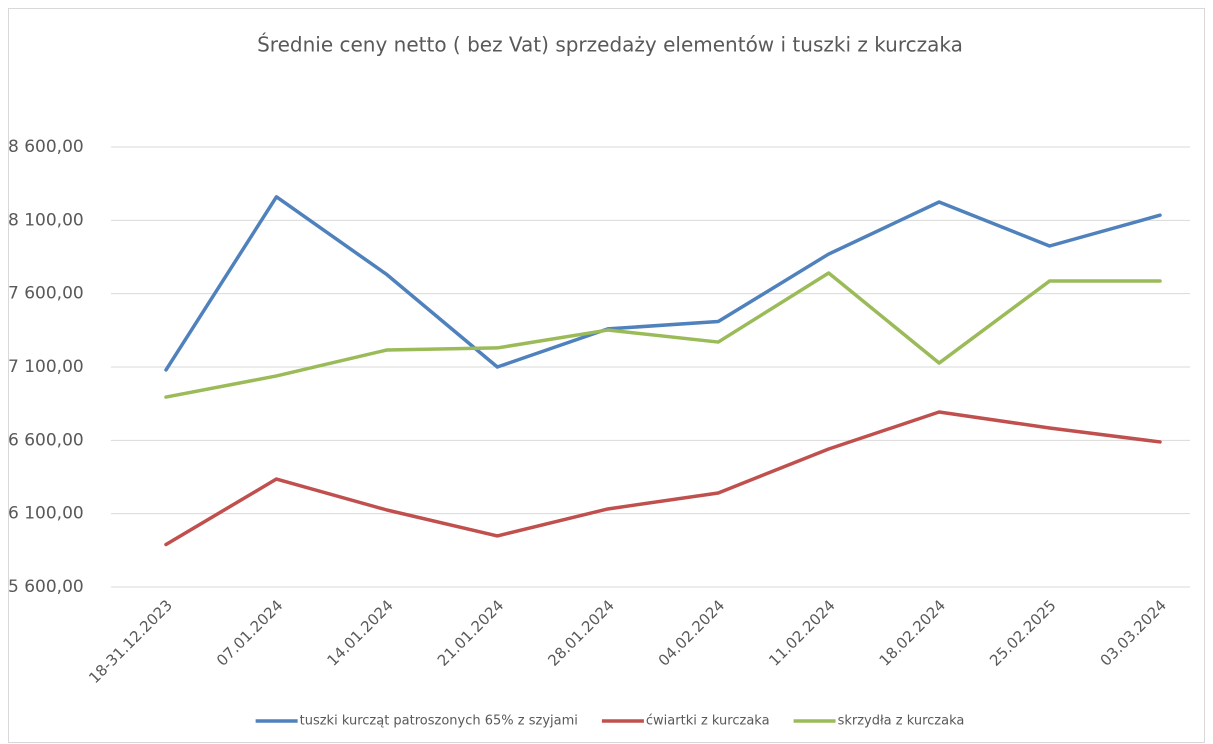 This screenshot has height=744, width=1213. What do you see at coordinates (901, 721) in the screenshot?
I see `legend-label: skrzydła z kurczaka` at bounding box center [901, 721].